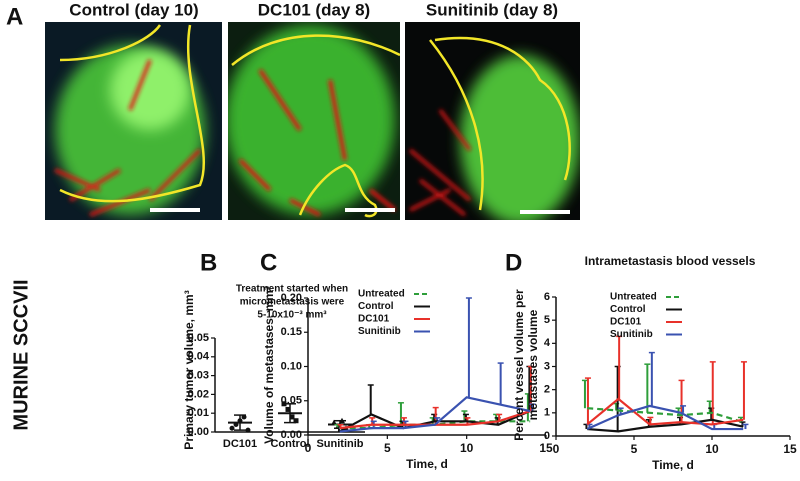 The width and height of the screenshot is (800, 481). What do you see at coordinates (519, 365) in the screenshot?
I see `y-axis-label: Percent vessel volume per` at bounding box center [519, 365].